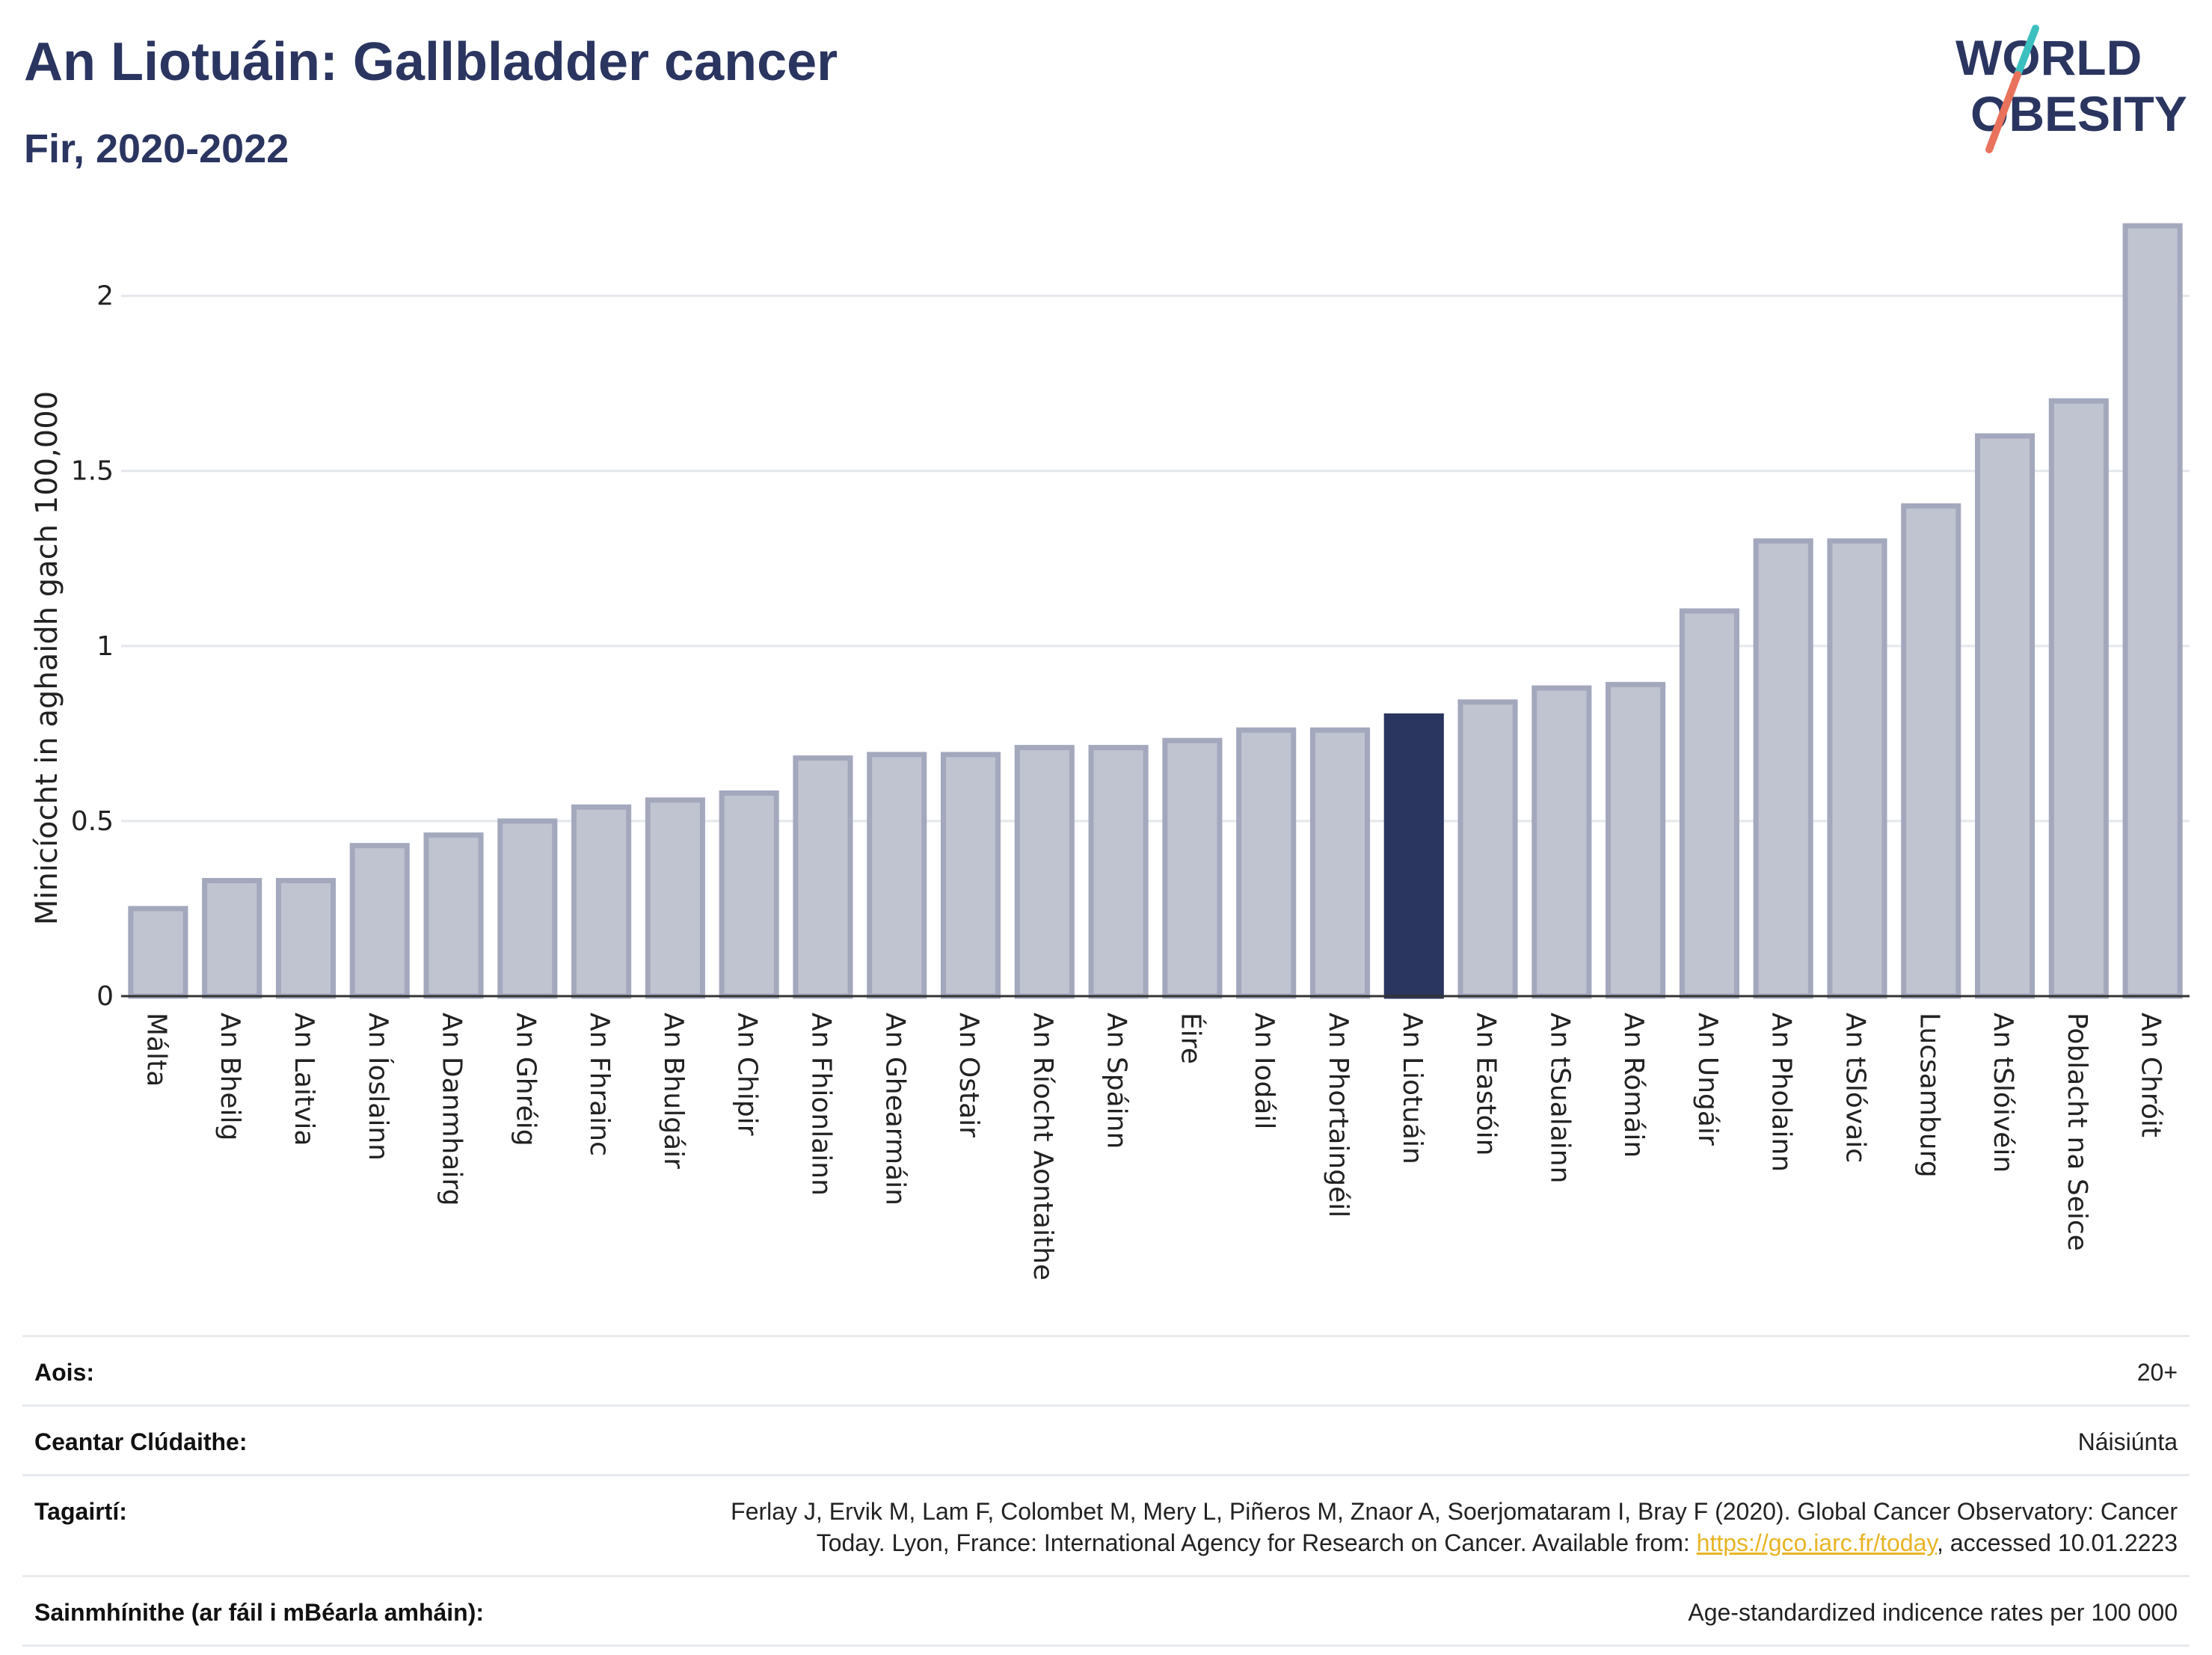 The image size is (2212, 1655). What do you see at coordinates (820, 1104) in the screenshot?
I see `x-category-label: An Fhionlainn` at bounding box center [820, 1104].